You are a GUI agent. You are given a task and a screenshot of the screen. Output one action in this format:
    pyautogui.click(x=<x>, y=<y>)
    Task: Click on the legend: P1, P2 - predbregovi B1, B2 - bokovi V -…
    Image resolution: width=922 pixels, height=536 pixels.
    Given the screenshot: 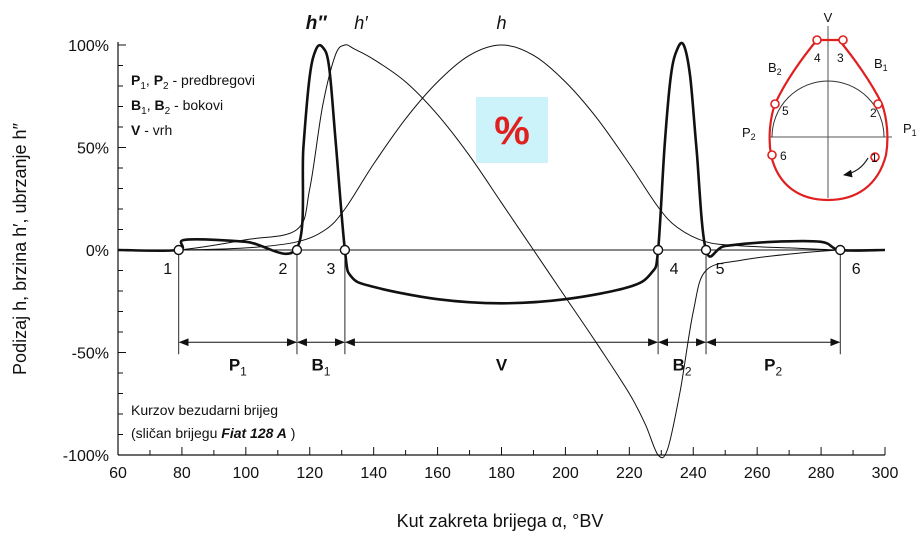 What is the action you would take?
    pyautogui.click(x=193, y=105)
    